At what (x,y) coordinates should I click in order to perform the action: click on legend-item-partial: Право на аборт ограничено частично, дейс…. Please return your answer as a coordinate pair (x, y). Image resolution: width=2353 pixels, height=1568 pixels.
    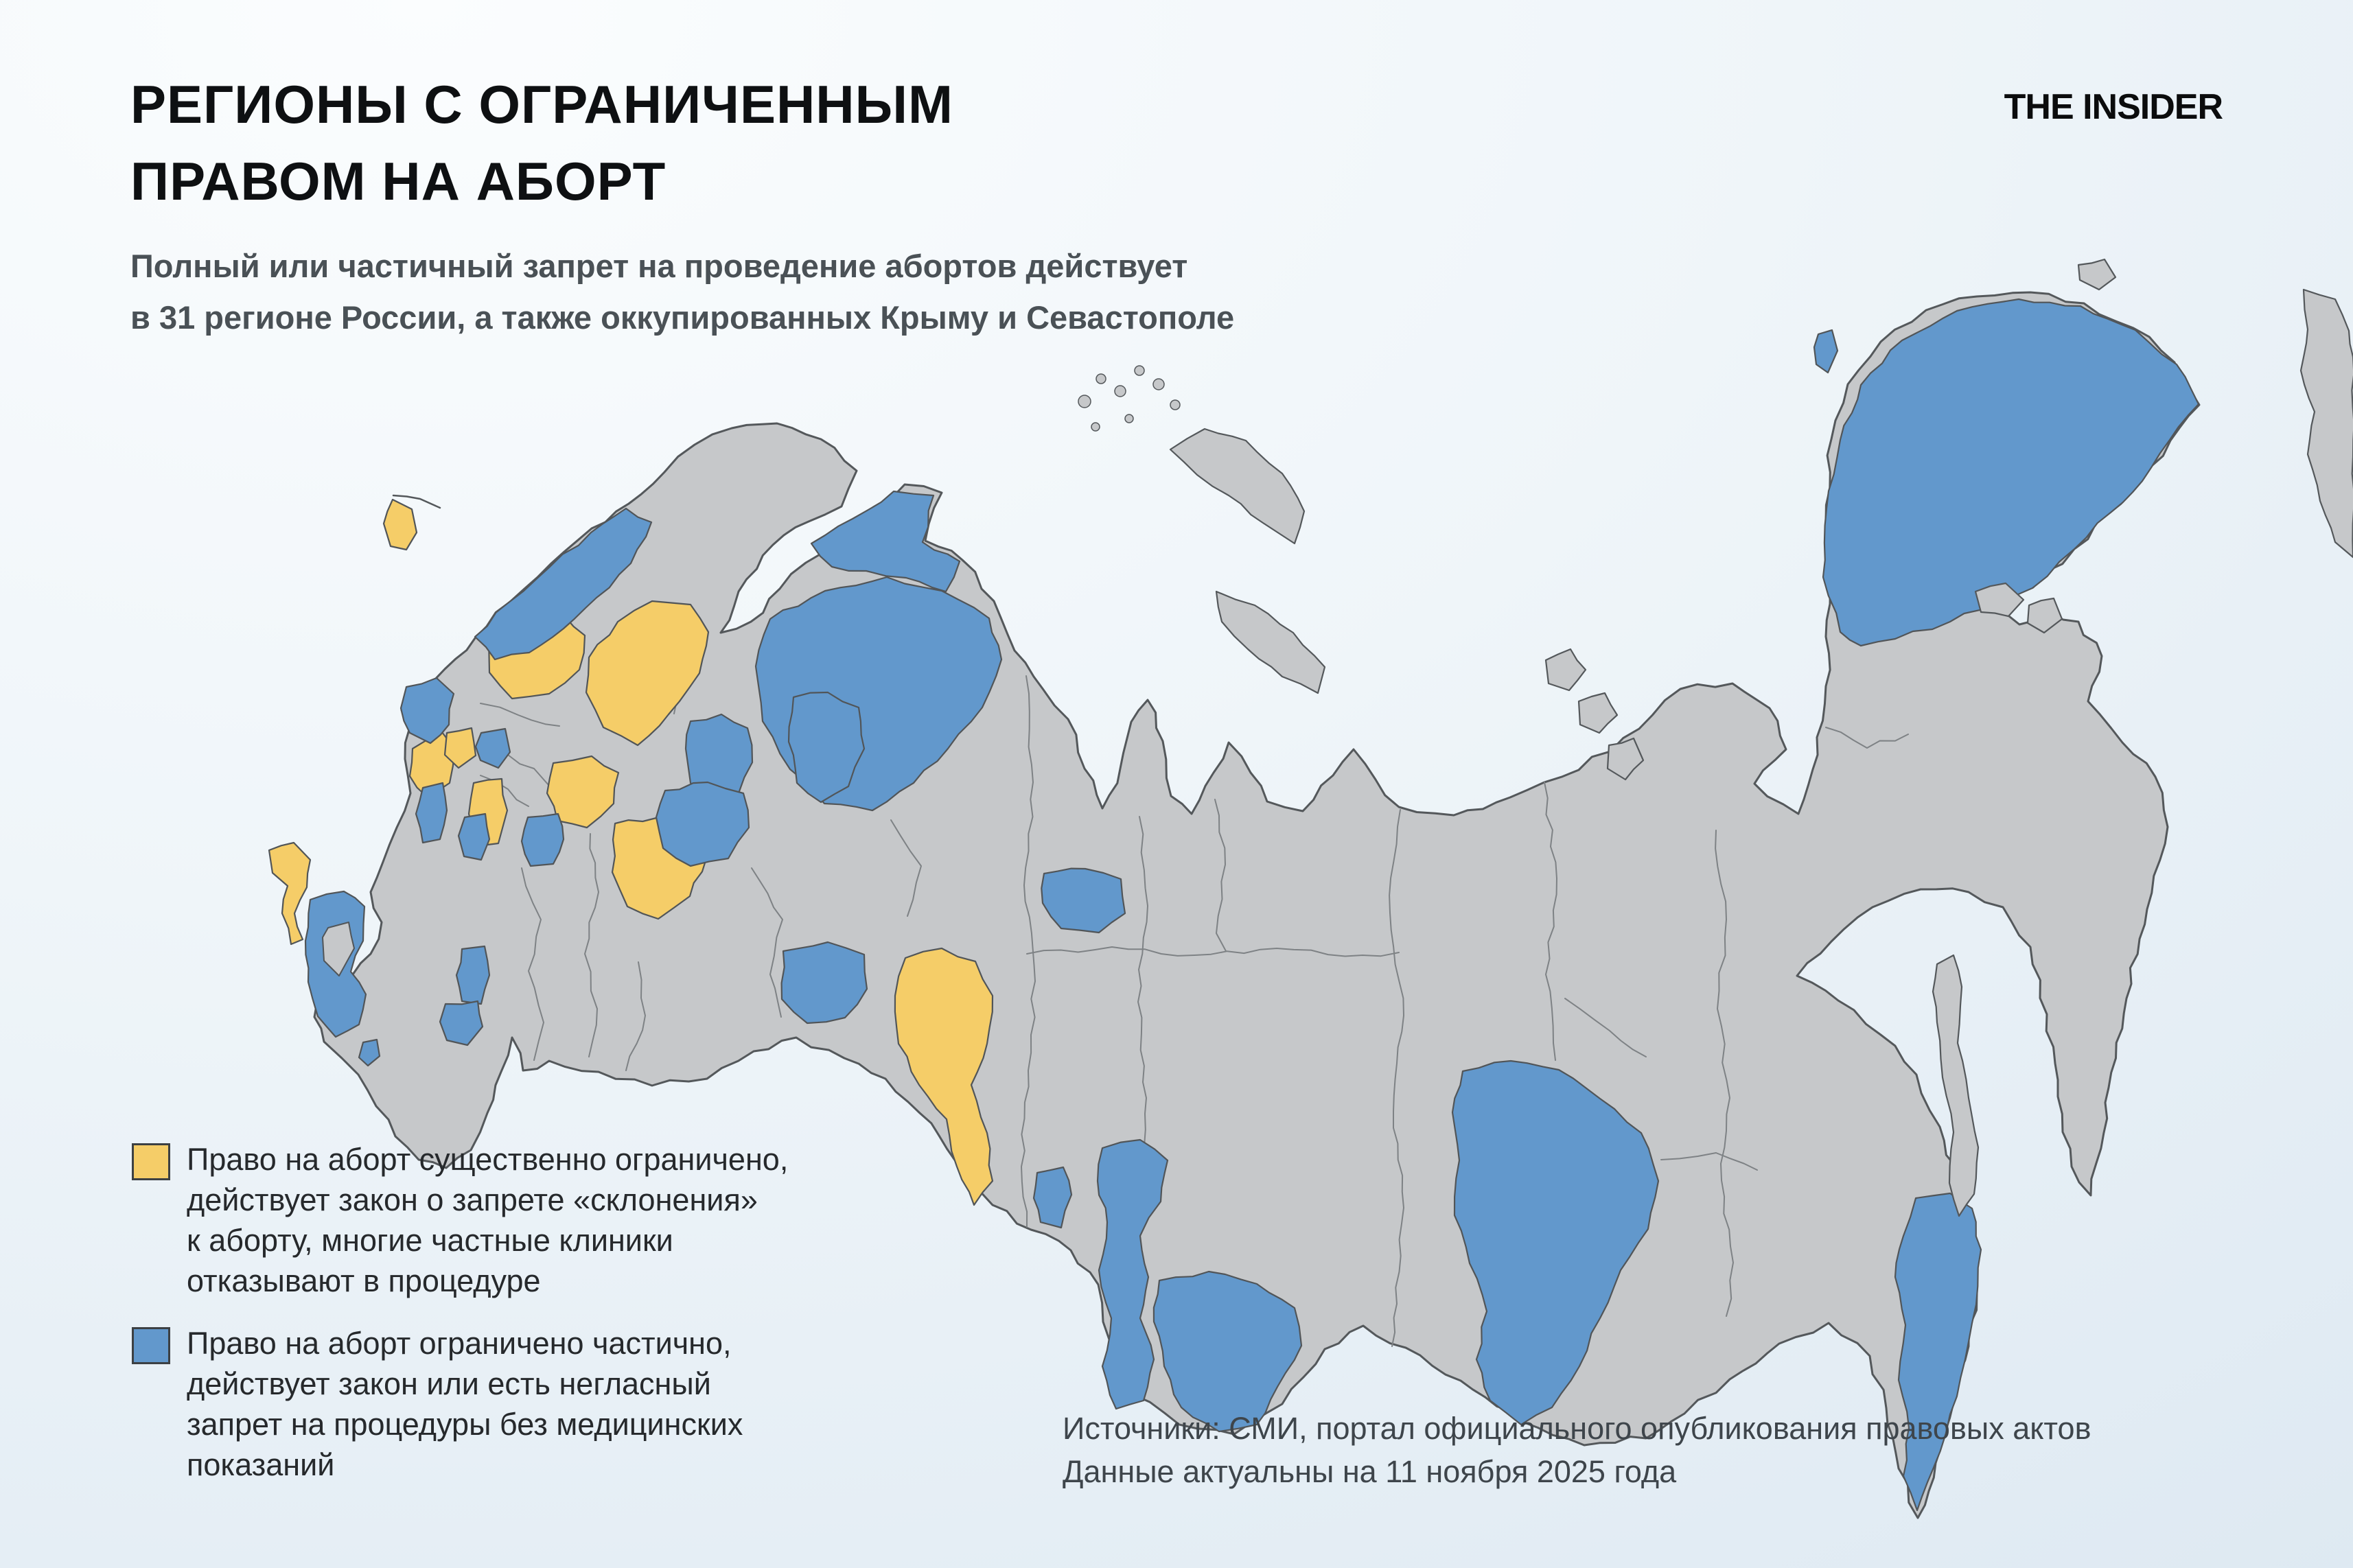
    Looking at the image, I should click on (543, 1404).